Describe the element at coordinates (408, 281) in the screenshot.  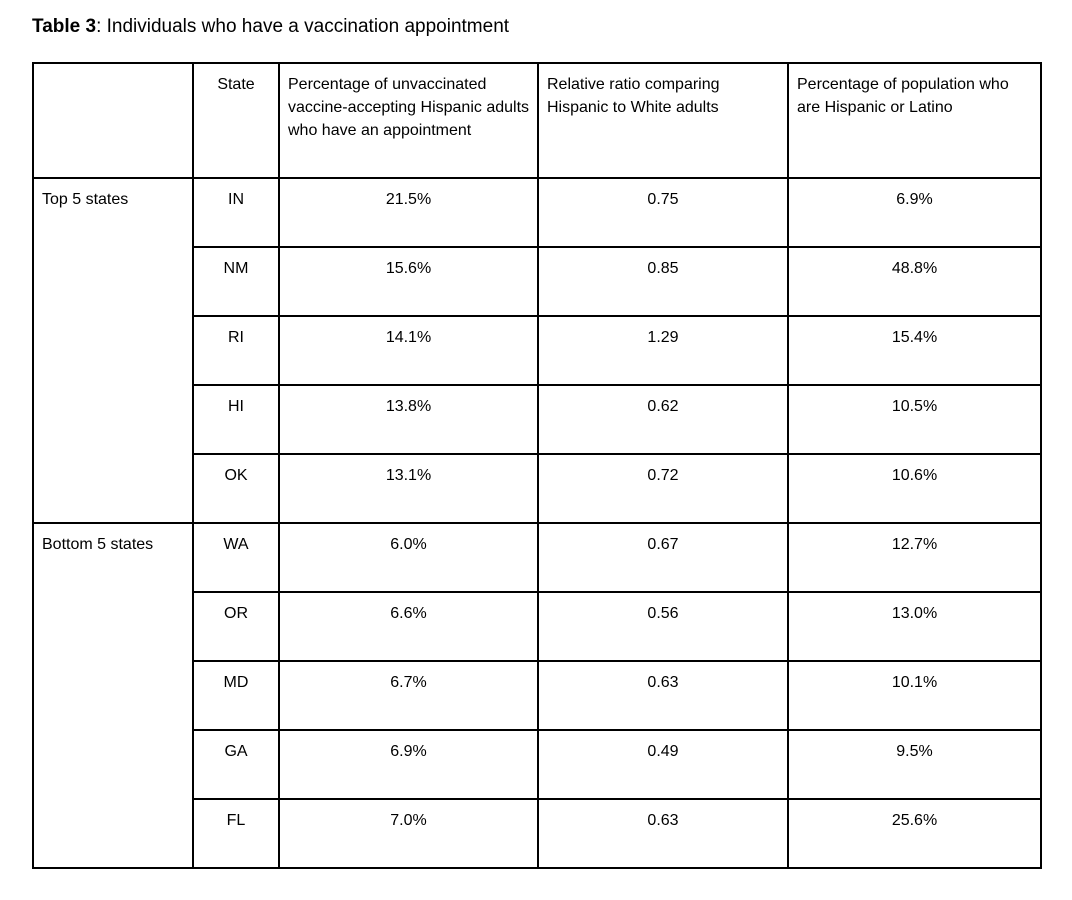
I see `cell-pct-appointment: 15.6%` at that location.